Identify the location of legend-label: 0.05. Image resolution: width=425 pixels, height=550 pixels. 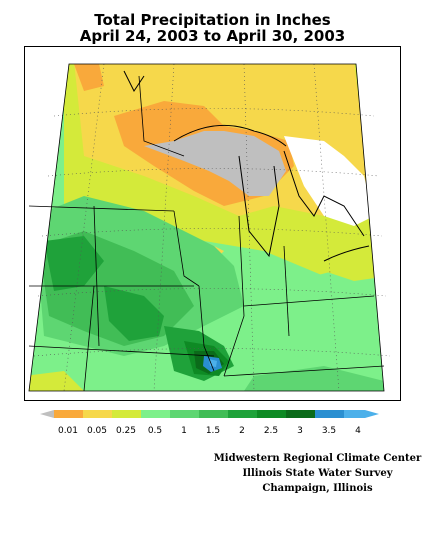
(97, 431).